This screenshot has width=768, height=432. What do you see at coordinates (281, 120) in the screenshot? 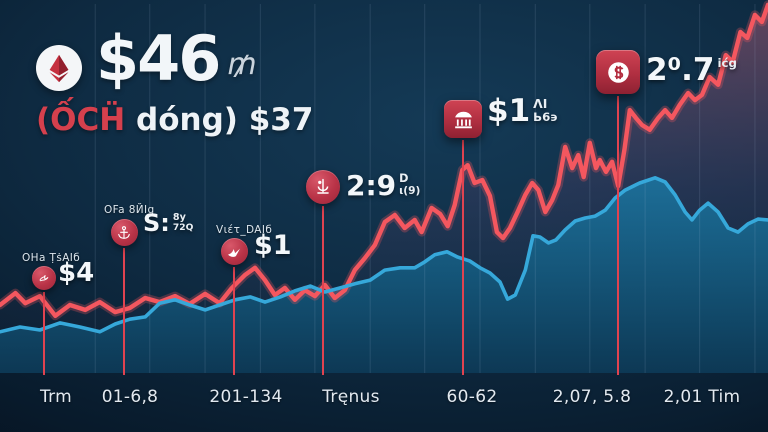
I see `subtitle-value: $37` at bounding box center [281, 120].